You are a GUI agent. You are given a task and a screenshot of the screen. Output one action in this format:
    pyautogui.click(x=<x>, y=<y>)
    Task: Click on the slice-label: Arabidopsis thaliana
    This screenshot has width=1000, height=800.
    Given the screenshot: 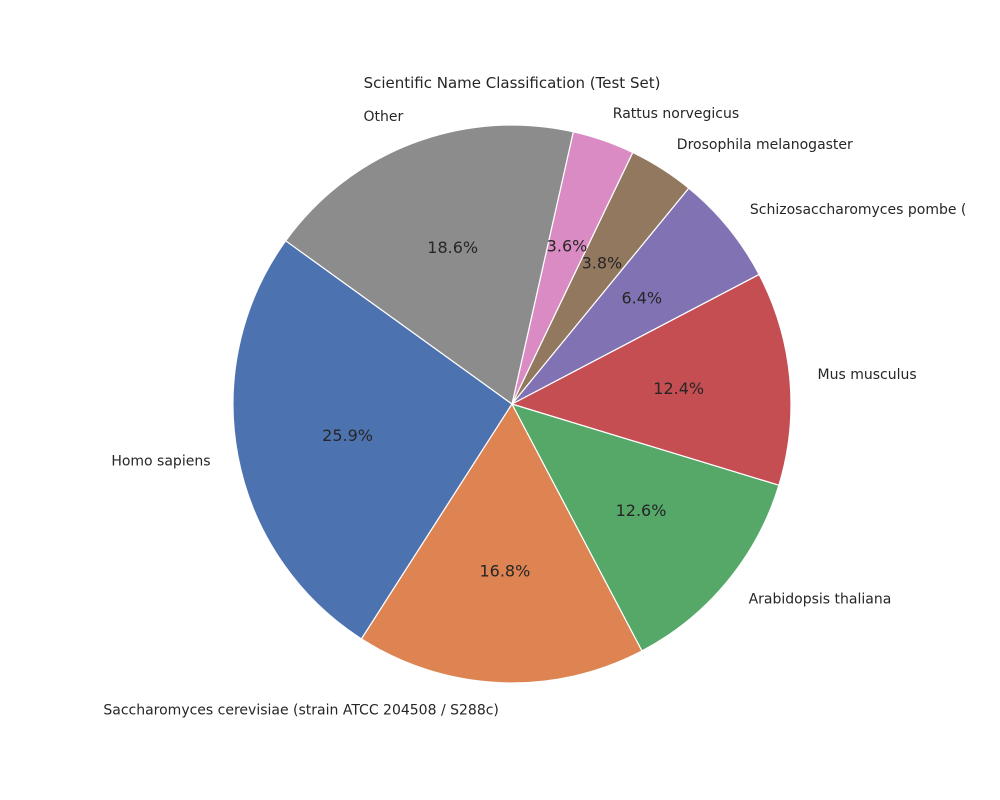 What is the action you would take?
    pyautogui.click(x=820, y=600)
    